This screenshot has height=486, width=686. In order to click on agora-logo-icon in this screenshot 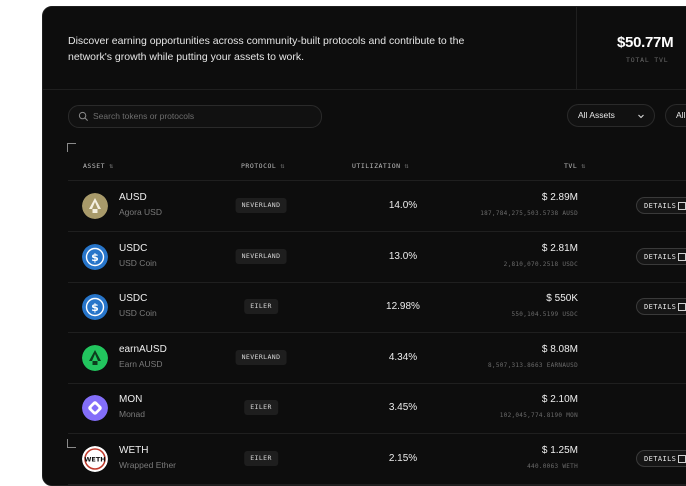, I will do `click(95, 206)`.